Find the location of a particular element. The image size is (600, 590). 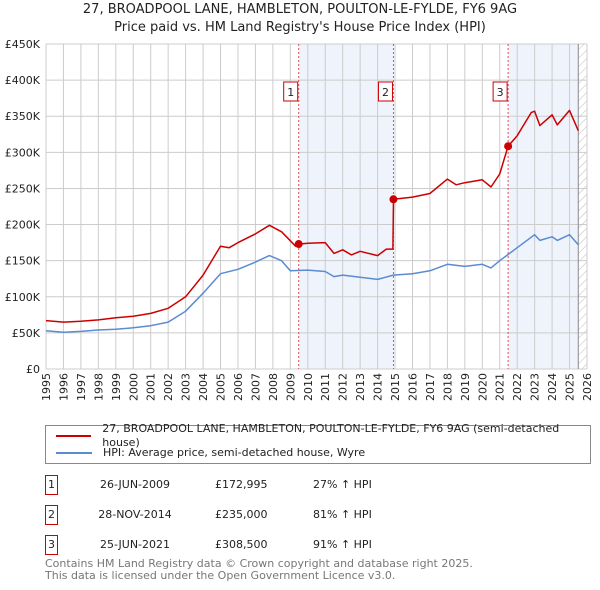

x-tick-label: 1997 is located at coordinates (81, 387).